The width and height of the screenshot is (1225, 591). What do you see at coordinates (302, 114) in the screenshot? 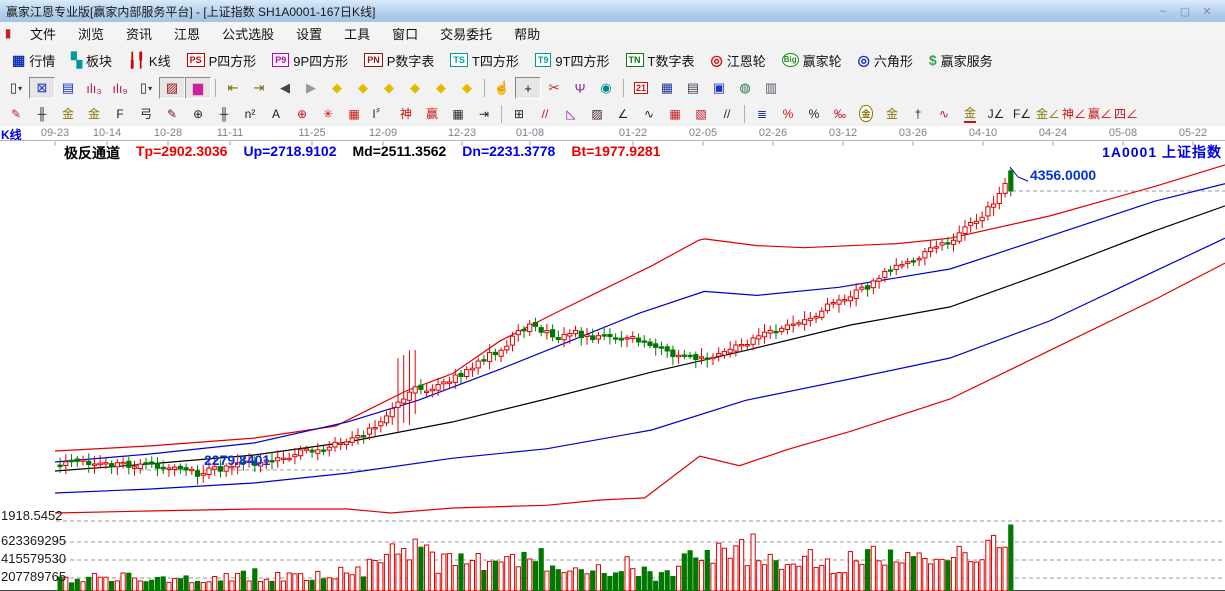
I see `red-target-icon: ⊕` at bounding box center [302, 114].